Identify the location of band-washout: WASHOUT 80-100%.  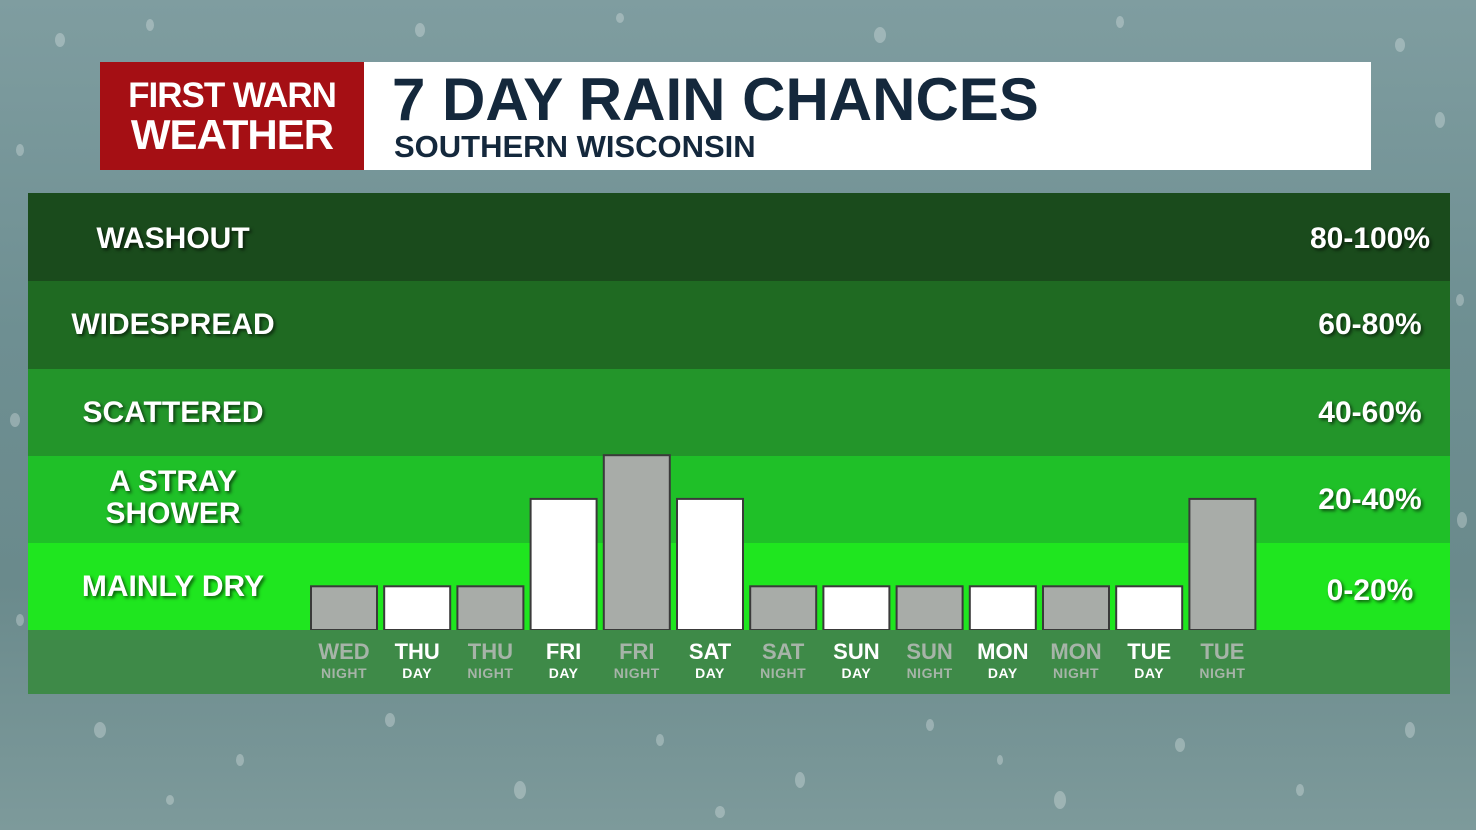
(739, 237).